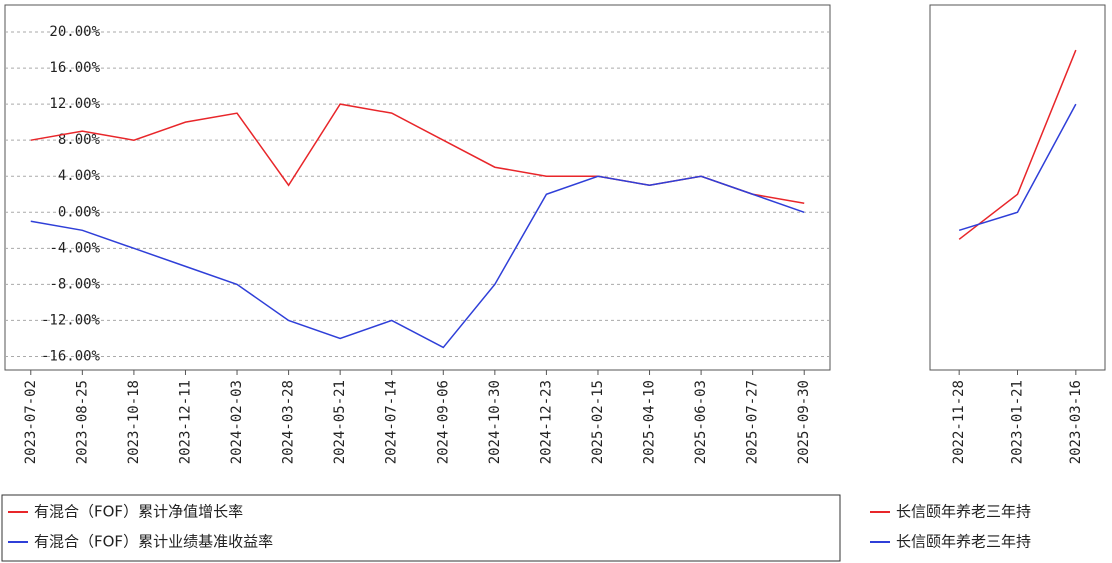 The width and height of the screenshot is (1112, 563). Describe the element at coordinates (79, 140) in the screenshot. I see `y-tick-label: 8.00%` at that location.